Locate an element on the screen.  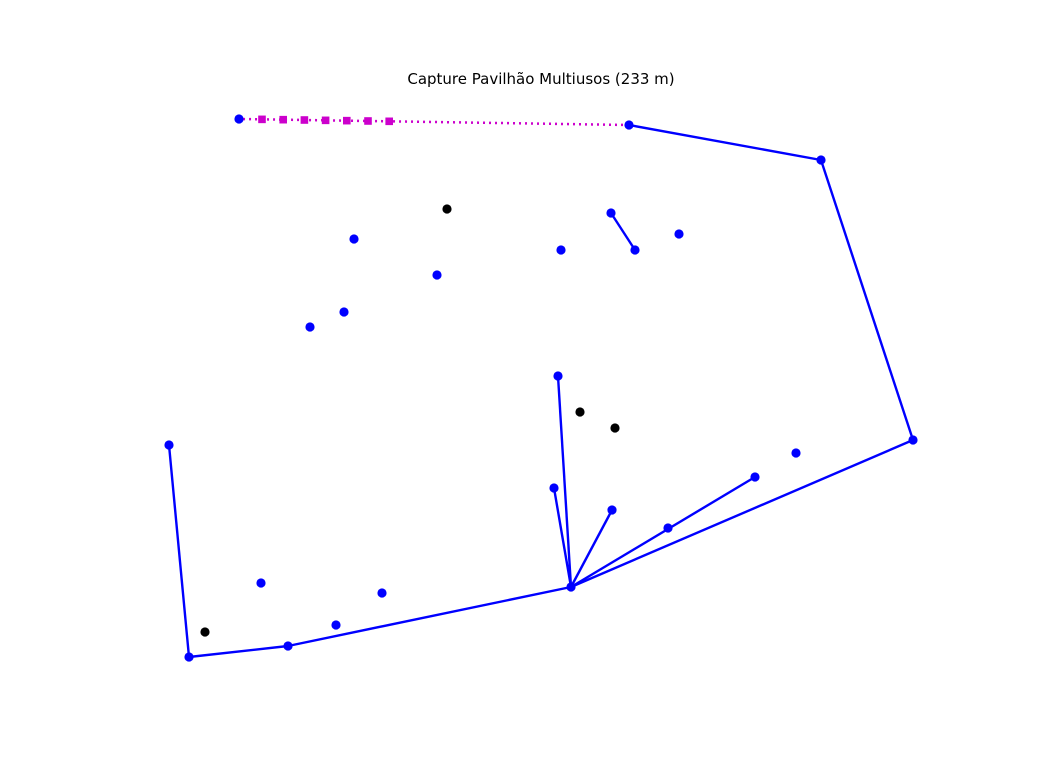
diagram-title: Capture Pavilhão Multiusos (233 m) is located at coordinates (540, 79).